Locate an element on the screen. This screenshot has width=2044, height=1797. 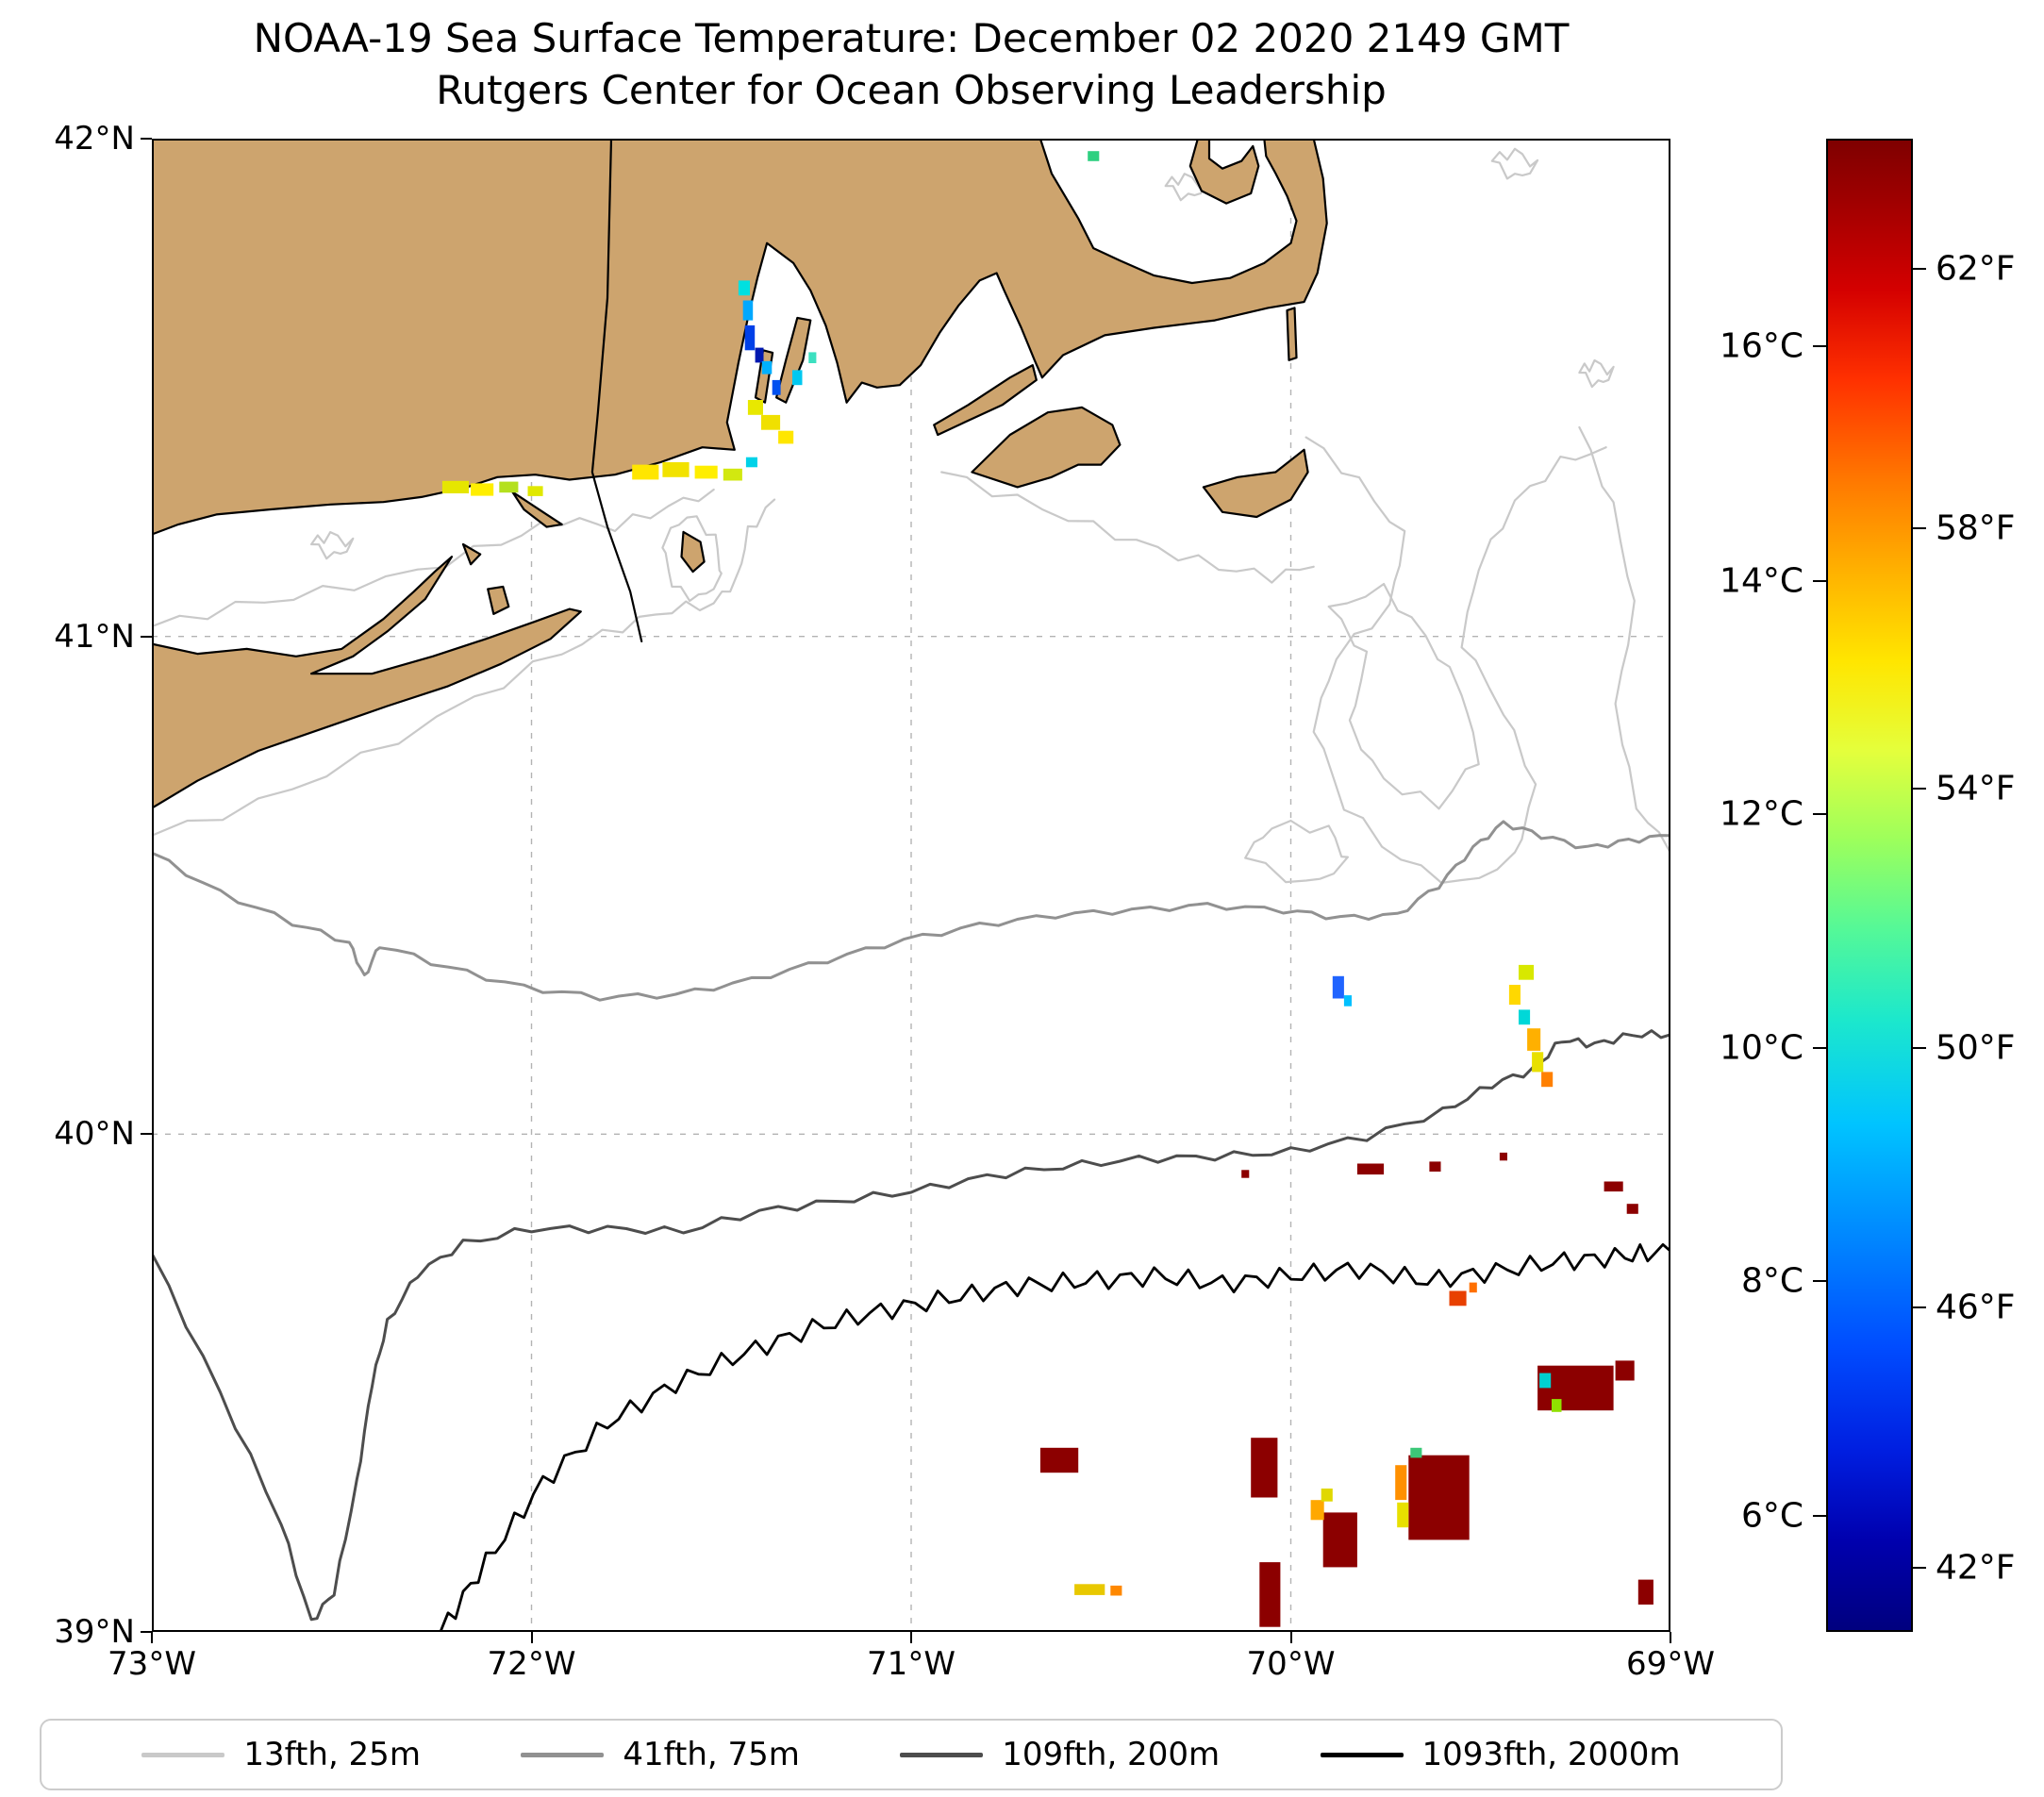
x-tick-label: 70°W is located at coordinates (1291, 1664).